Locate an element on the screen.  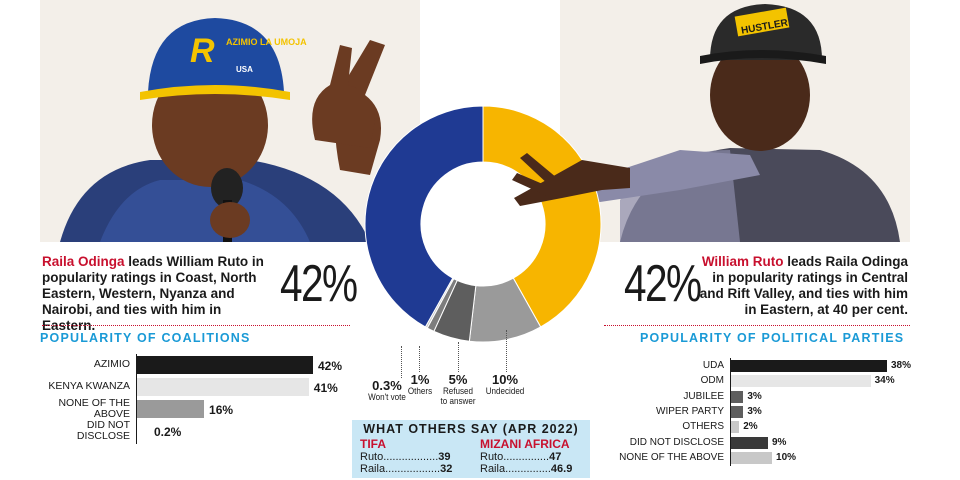
raila-hand is located at coordinates (343, 96).